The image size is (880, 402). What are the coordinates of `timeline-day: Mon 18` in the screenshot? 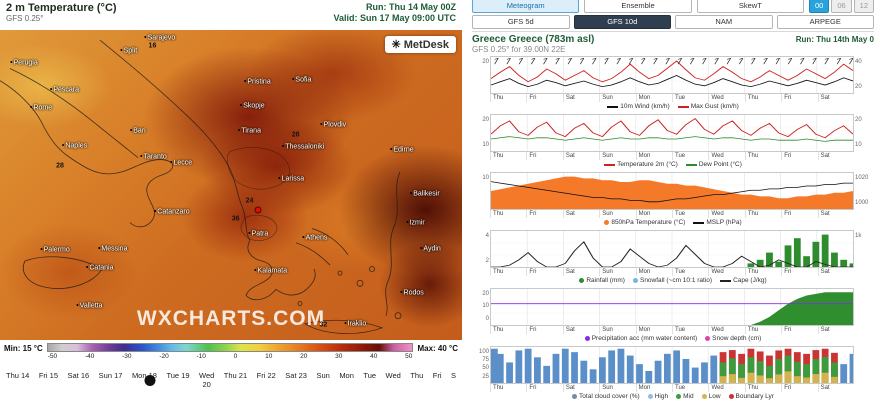 It's located at (144, 375).